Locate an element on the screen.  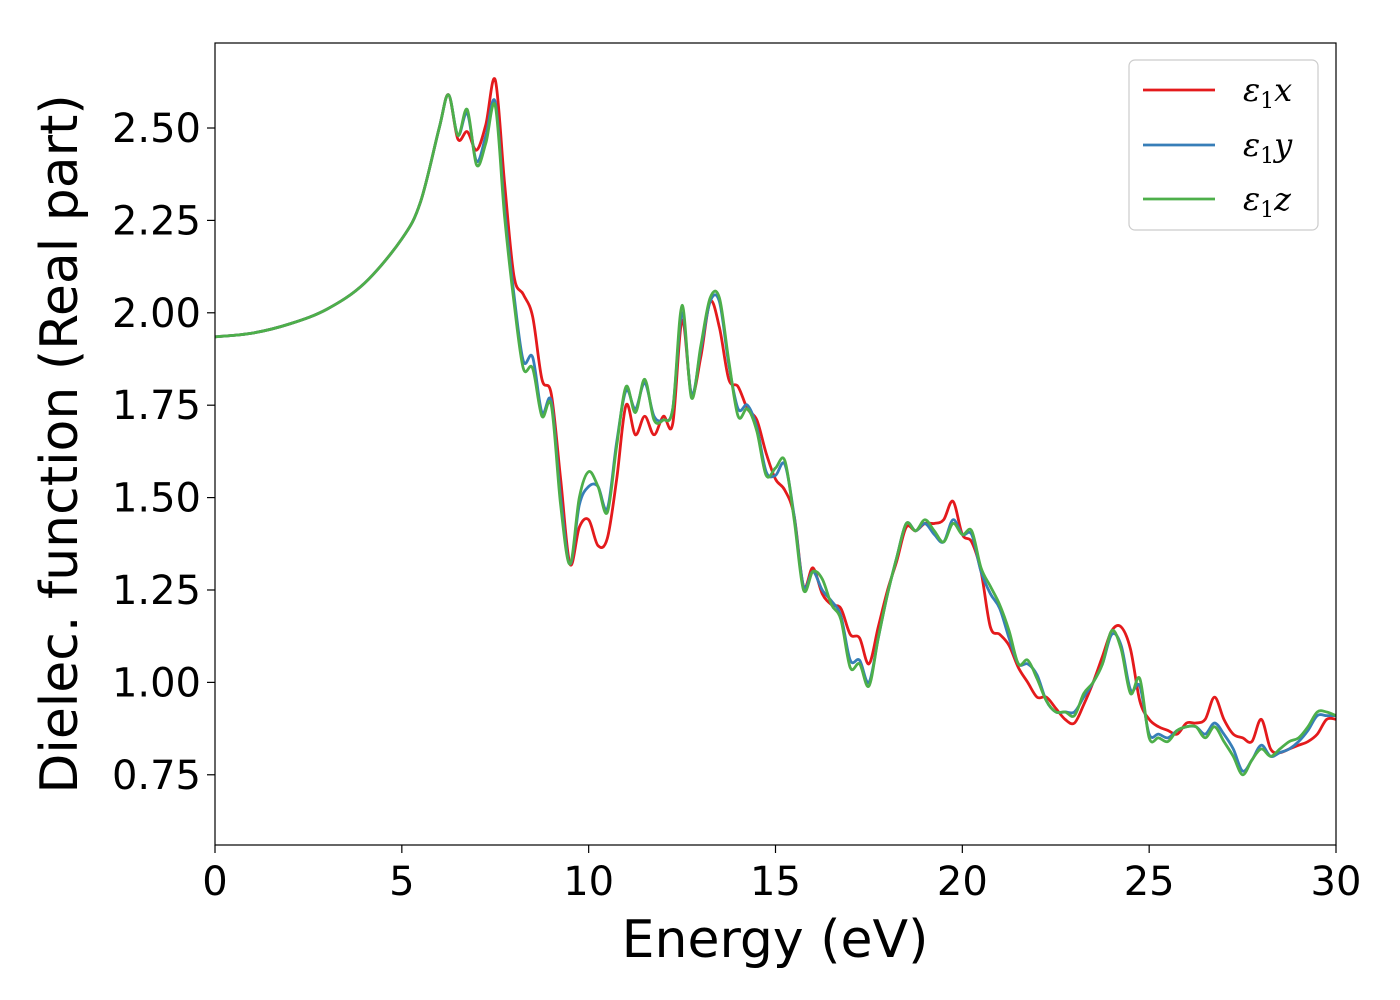
y-tick-label: 2.00 is located at coordinates (156, 314).